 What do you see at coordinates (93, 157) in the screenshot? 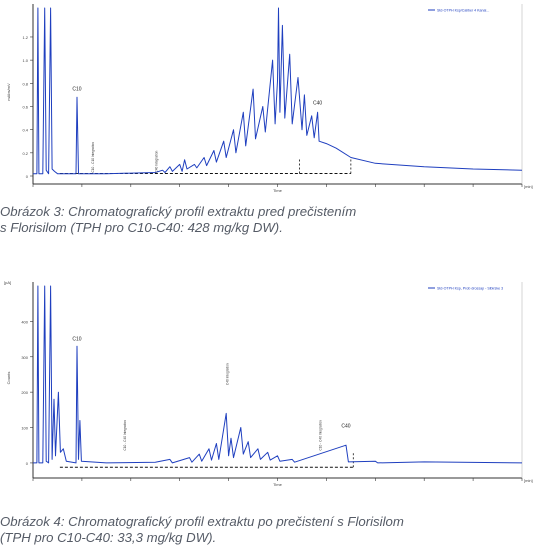
I see `peak-annotation: C10 - C10 Integration` at bounding box center [93, 157].